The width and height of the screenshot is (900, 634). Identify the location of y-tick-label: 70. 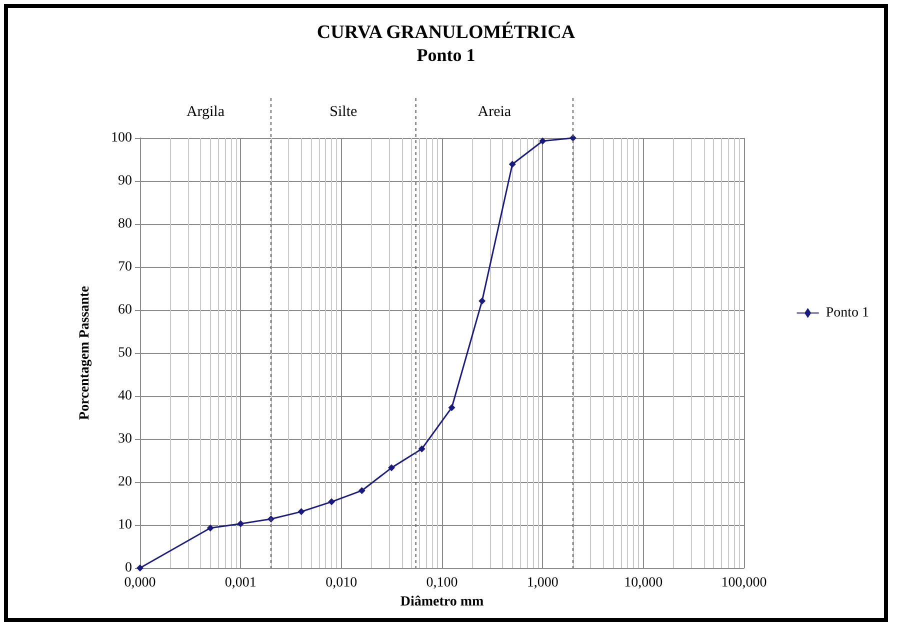
(125, 267).